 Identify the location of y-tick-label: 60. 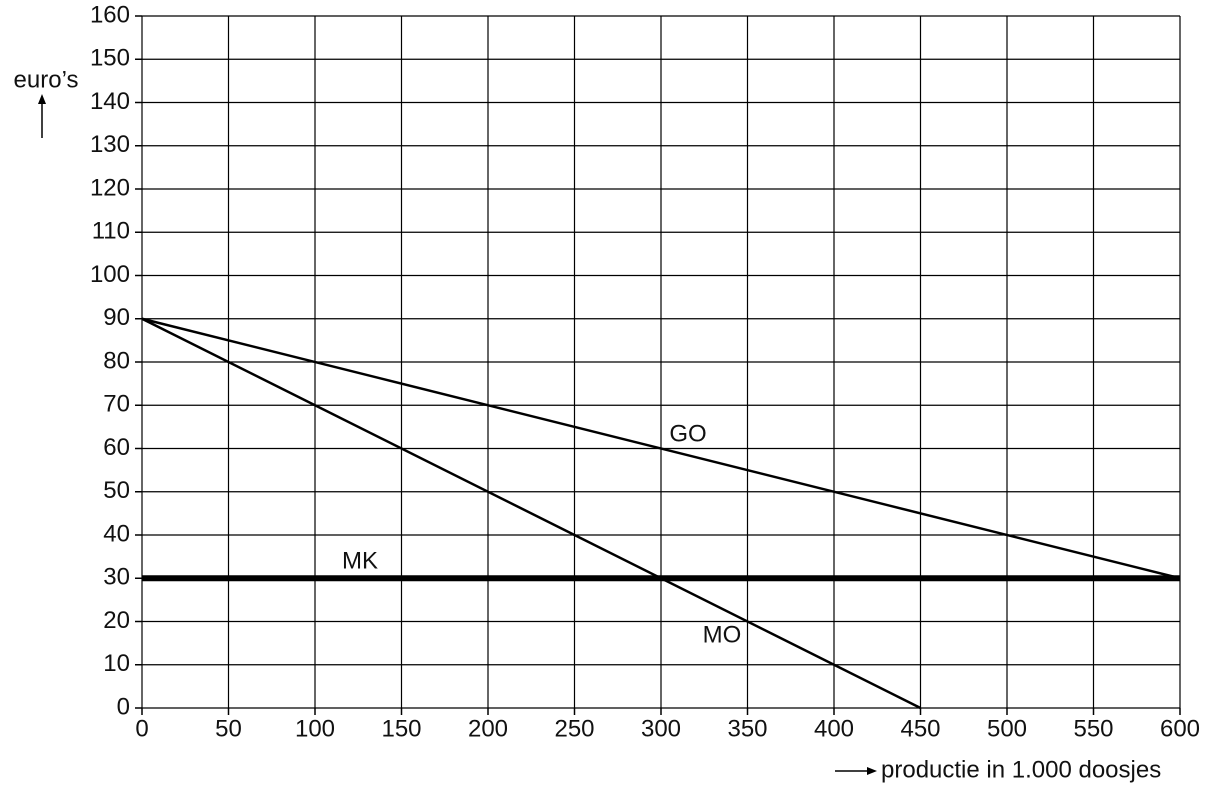
(116, 447).